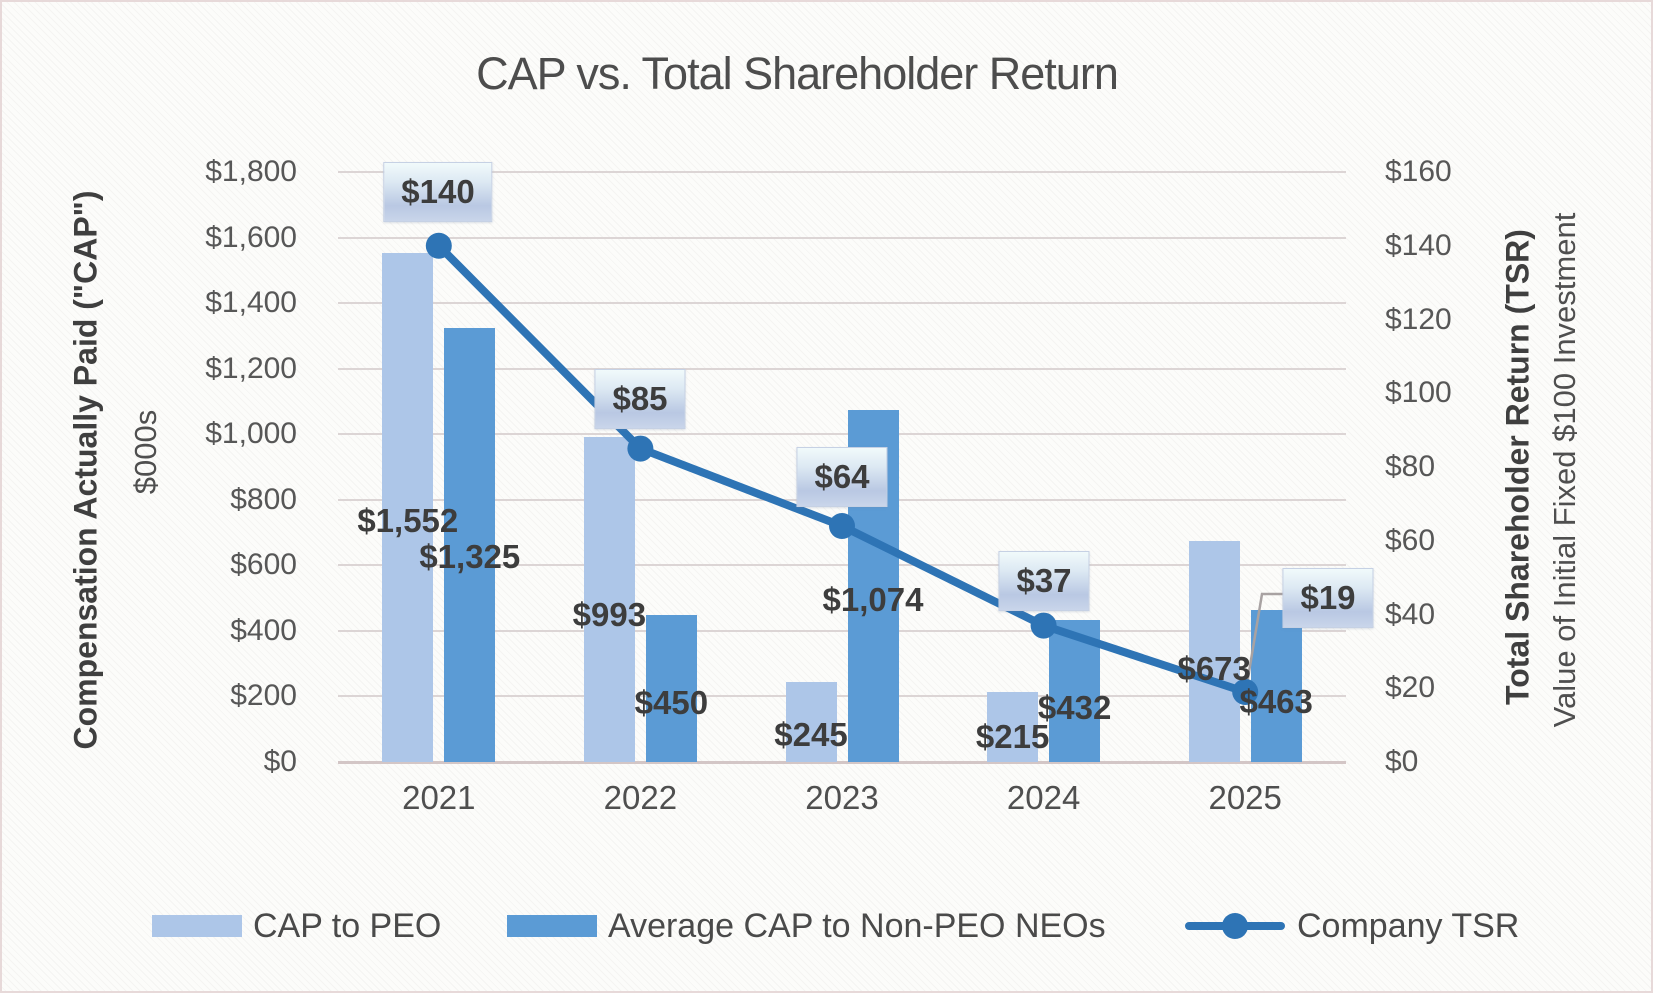  I want to click on x-tick-label: 2023, so click(842, 797).